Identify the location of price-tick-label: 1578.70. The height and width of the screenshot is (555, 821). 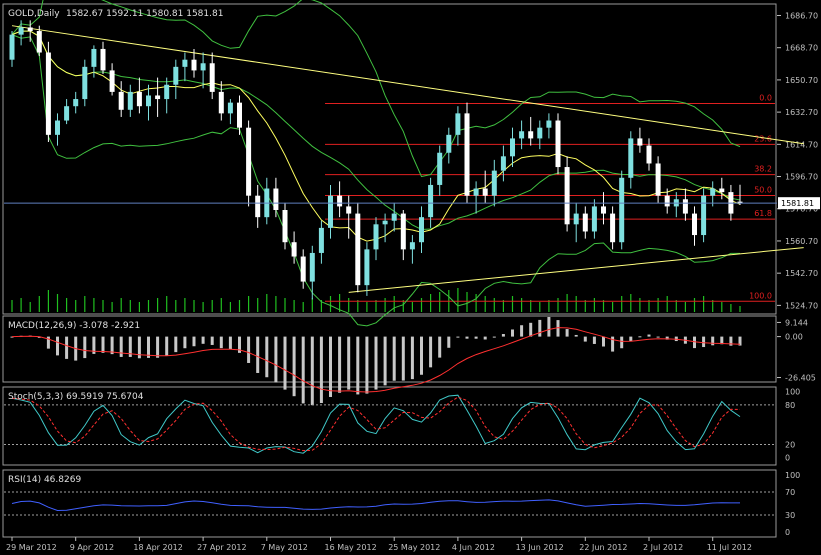
(801, 209).